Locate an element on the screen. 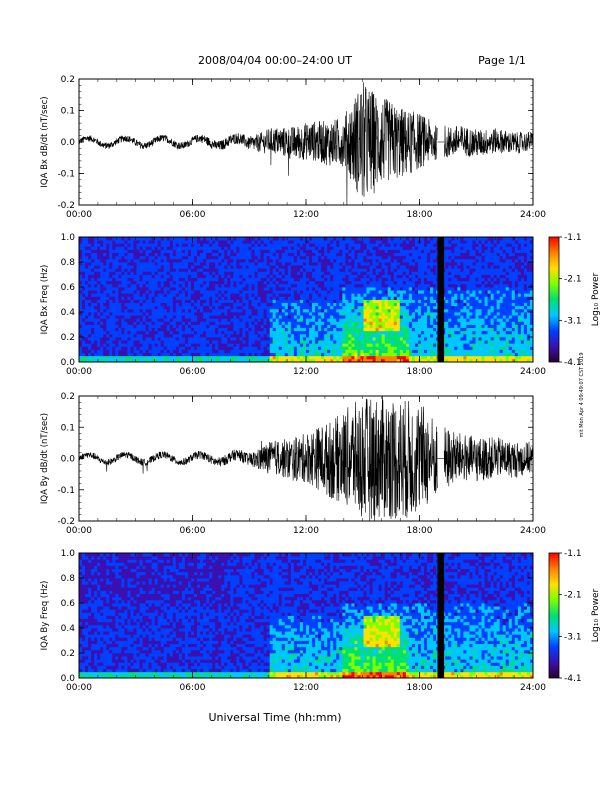  y-axis-label: IQA Bx Freq (Hz) is located at coordinates (45, 300).